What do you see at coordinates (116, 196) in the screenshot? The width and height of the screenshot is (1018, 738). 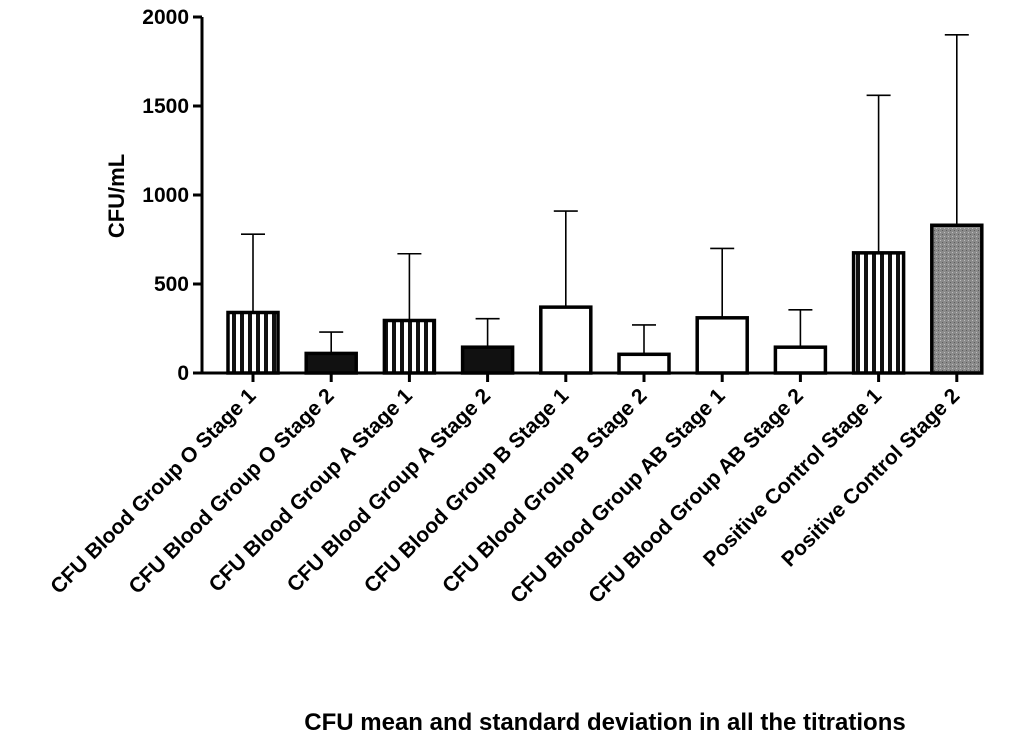 I see `y-axis-title: CFU/mL` at bounding box center [116, 196].